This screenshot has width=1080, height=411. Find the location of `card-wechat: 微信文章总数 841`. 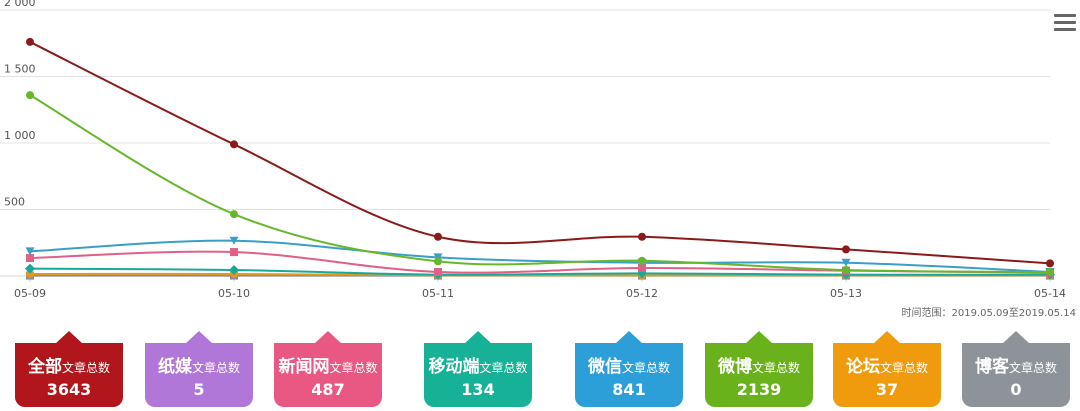

card-wechat: 微信文章总数 841 is located at coordinates (629, 369).